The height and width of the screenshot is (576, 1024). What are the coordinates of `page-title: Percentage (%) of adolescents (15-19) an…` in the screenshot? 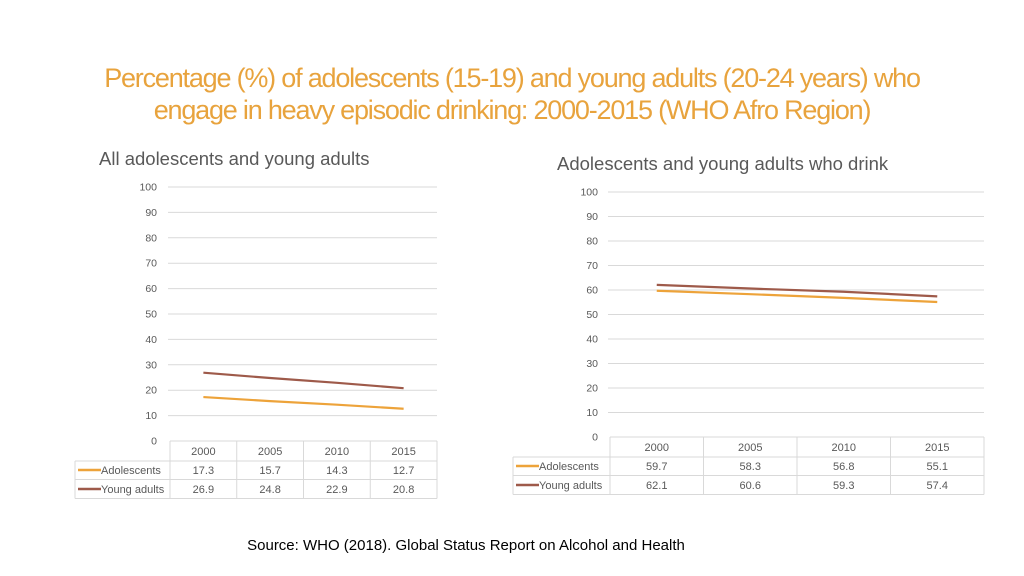 It's located at (512, 94).